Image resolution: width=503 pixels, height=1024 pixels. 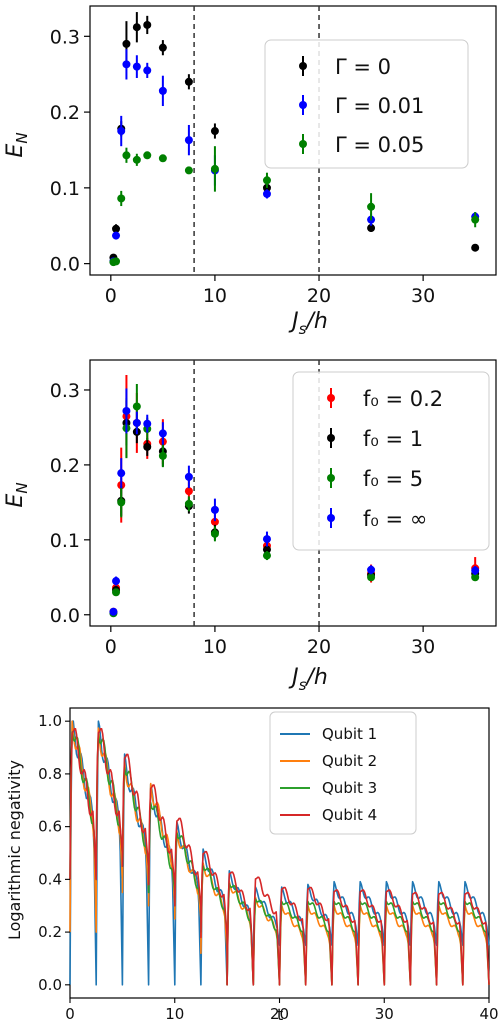 I want to click on x-axis-label: t, so click(x=280, y=1014).